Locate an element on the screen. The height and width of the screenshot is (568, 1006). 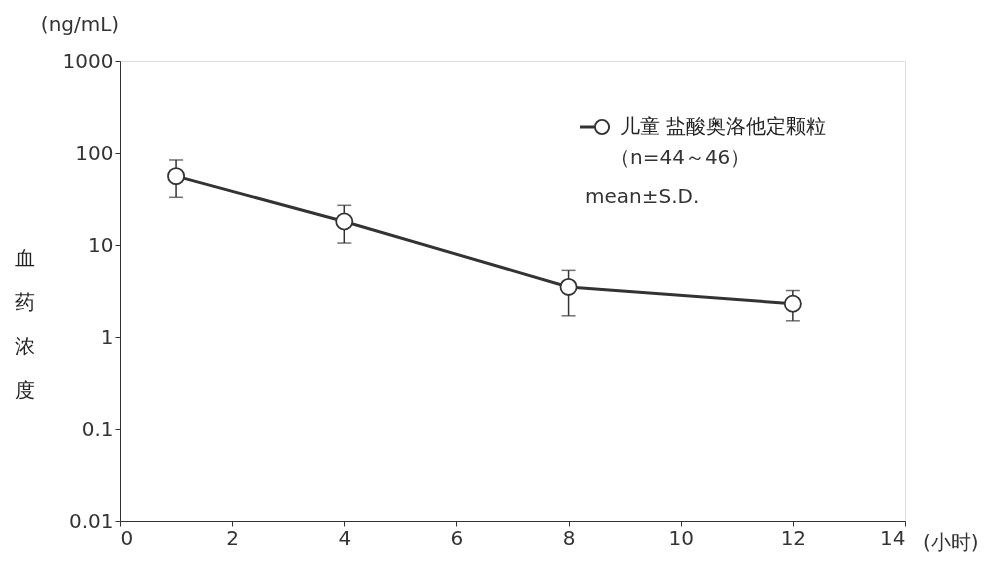
annotation: （n=44～46） is located at coordinates (680, 157).